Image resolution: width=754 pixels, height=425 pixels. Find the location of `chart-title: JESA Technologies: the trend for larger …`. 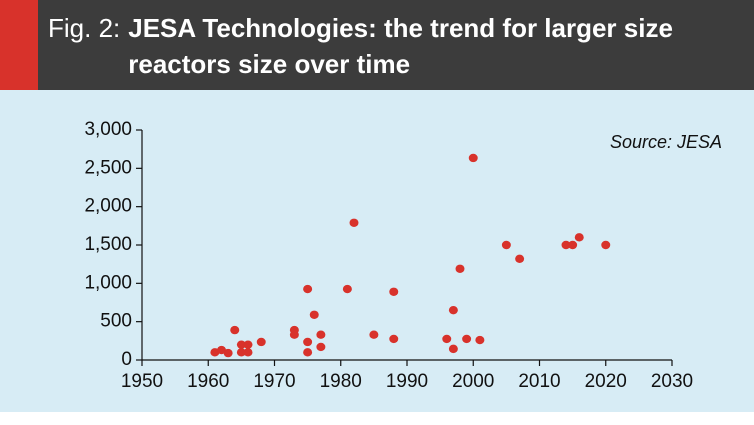

chart-title: JESA Technologies: the trend for larger … is located at coordinates (400, 46).